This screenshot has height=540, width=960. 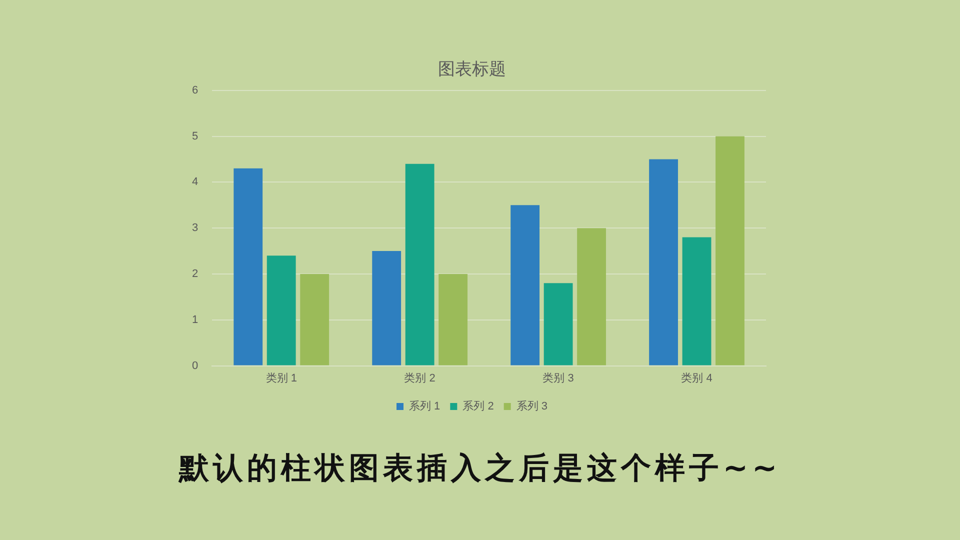 I want to click on chart-title: 图表标题, so click(x=472, y=70).